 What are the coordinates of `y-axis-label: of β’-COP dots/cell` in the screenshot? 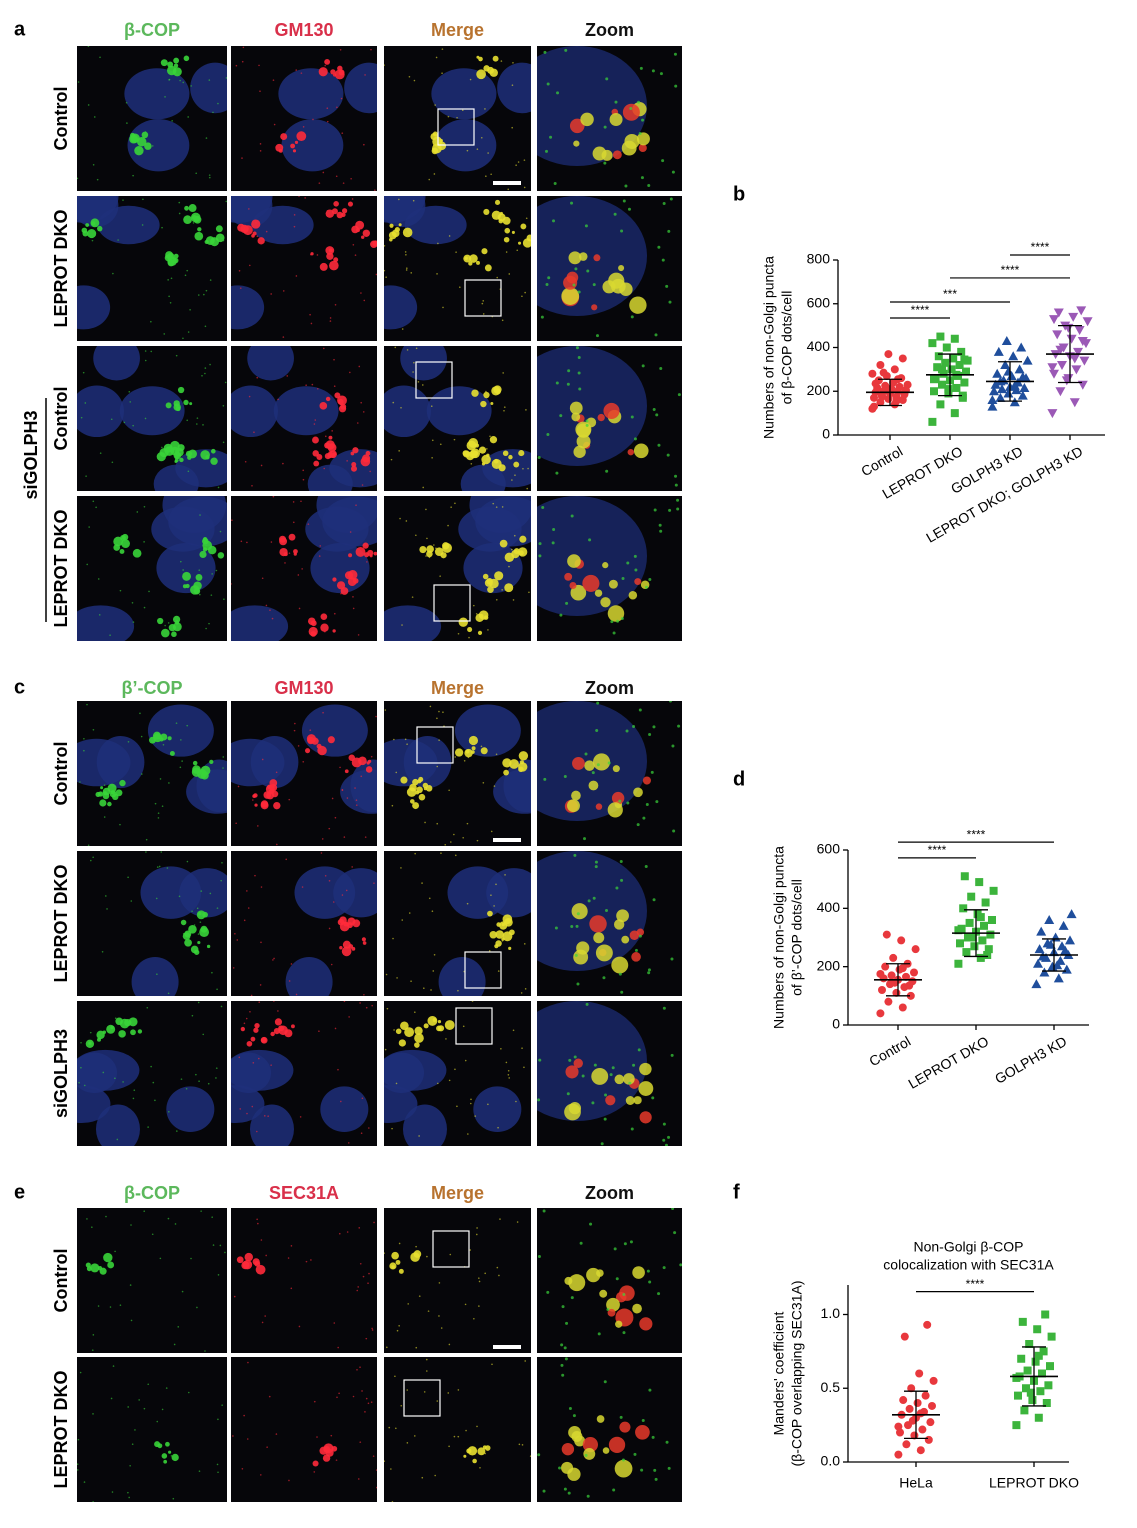 It's located at (797, 937).